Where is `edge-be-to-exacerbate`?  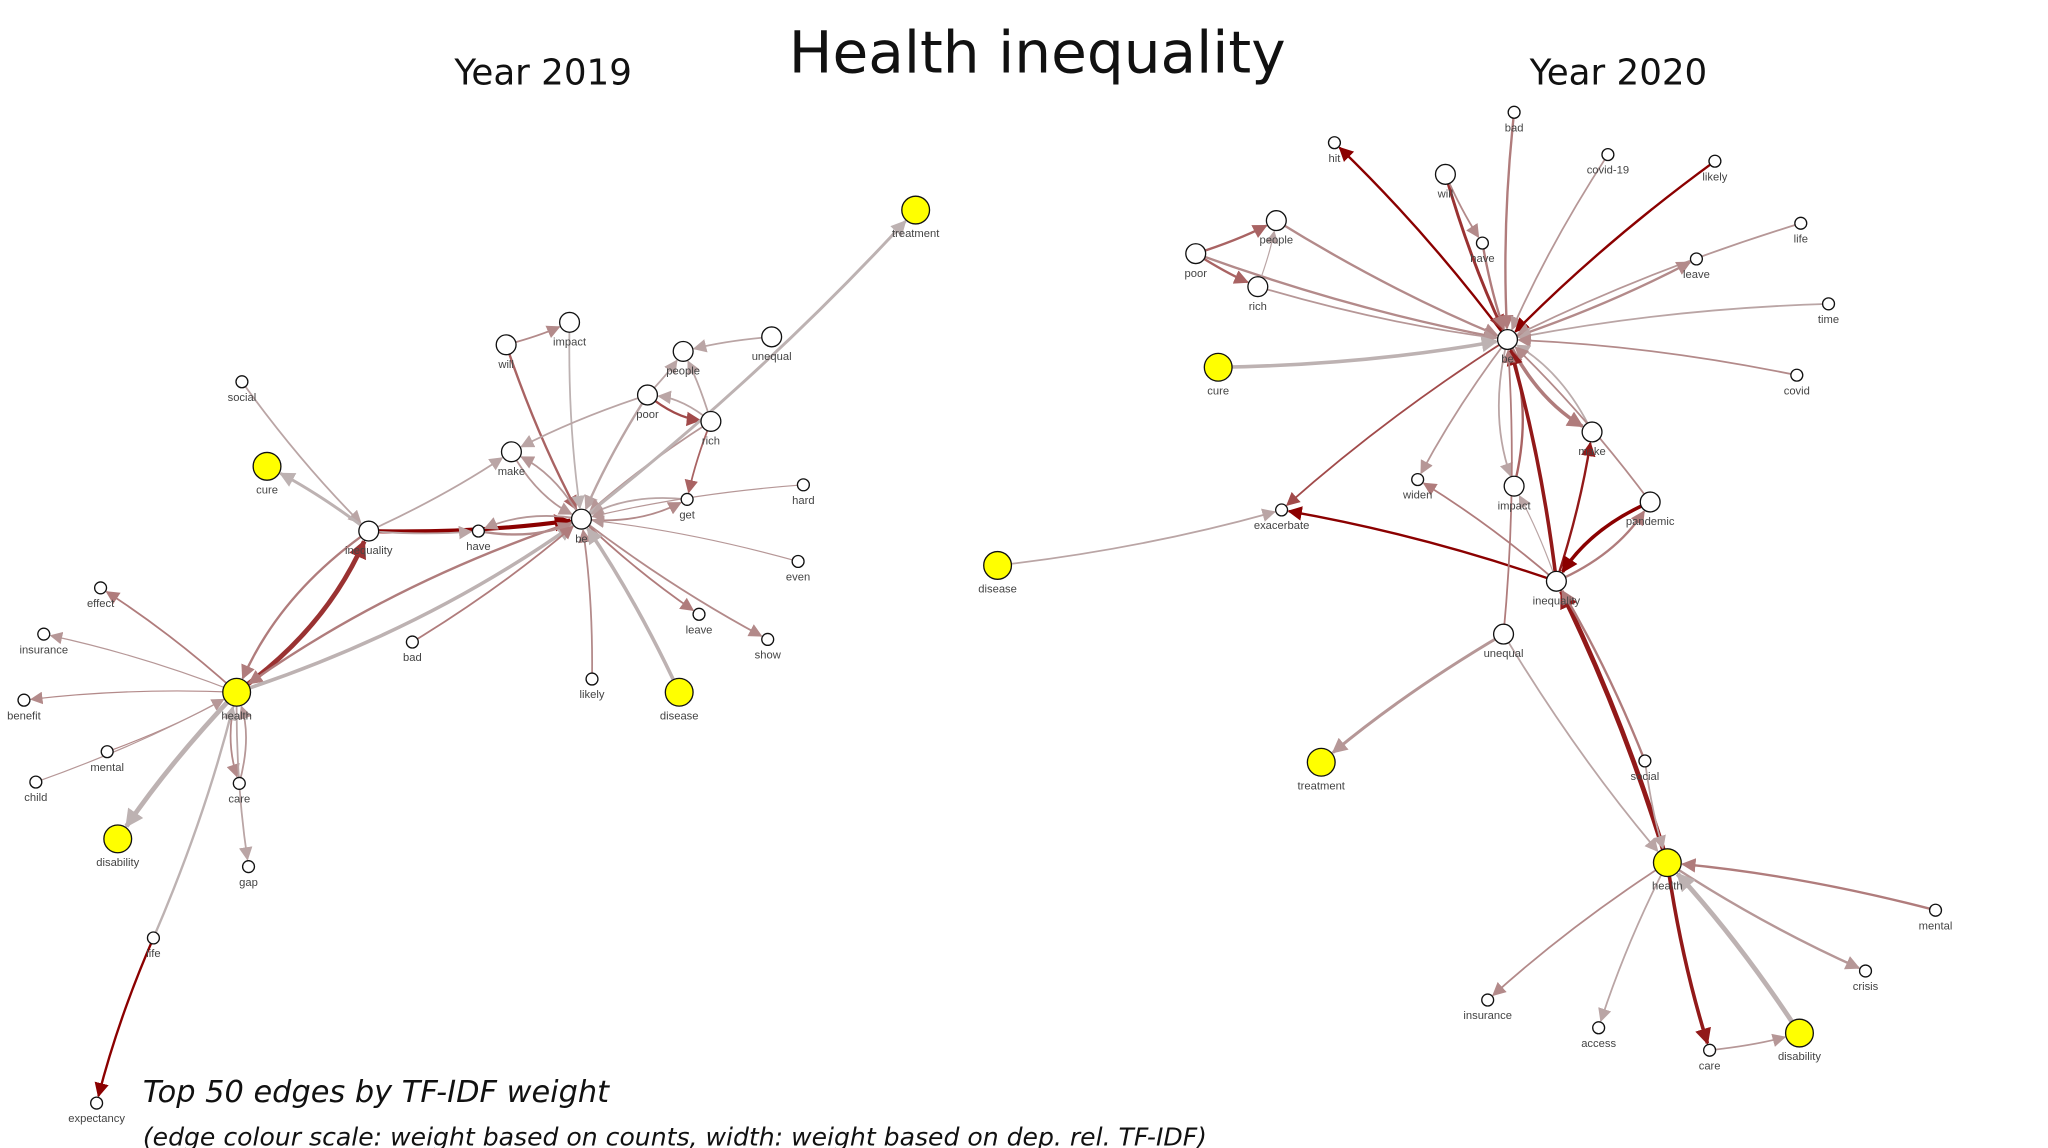 edge-be-to-exacerbate is located at coordinates (1397, 422).